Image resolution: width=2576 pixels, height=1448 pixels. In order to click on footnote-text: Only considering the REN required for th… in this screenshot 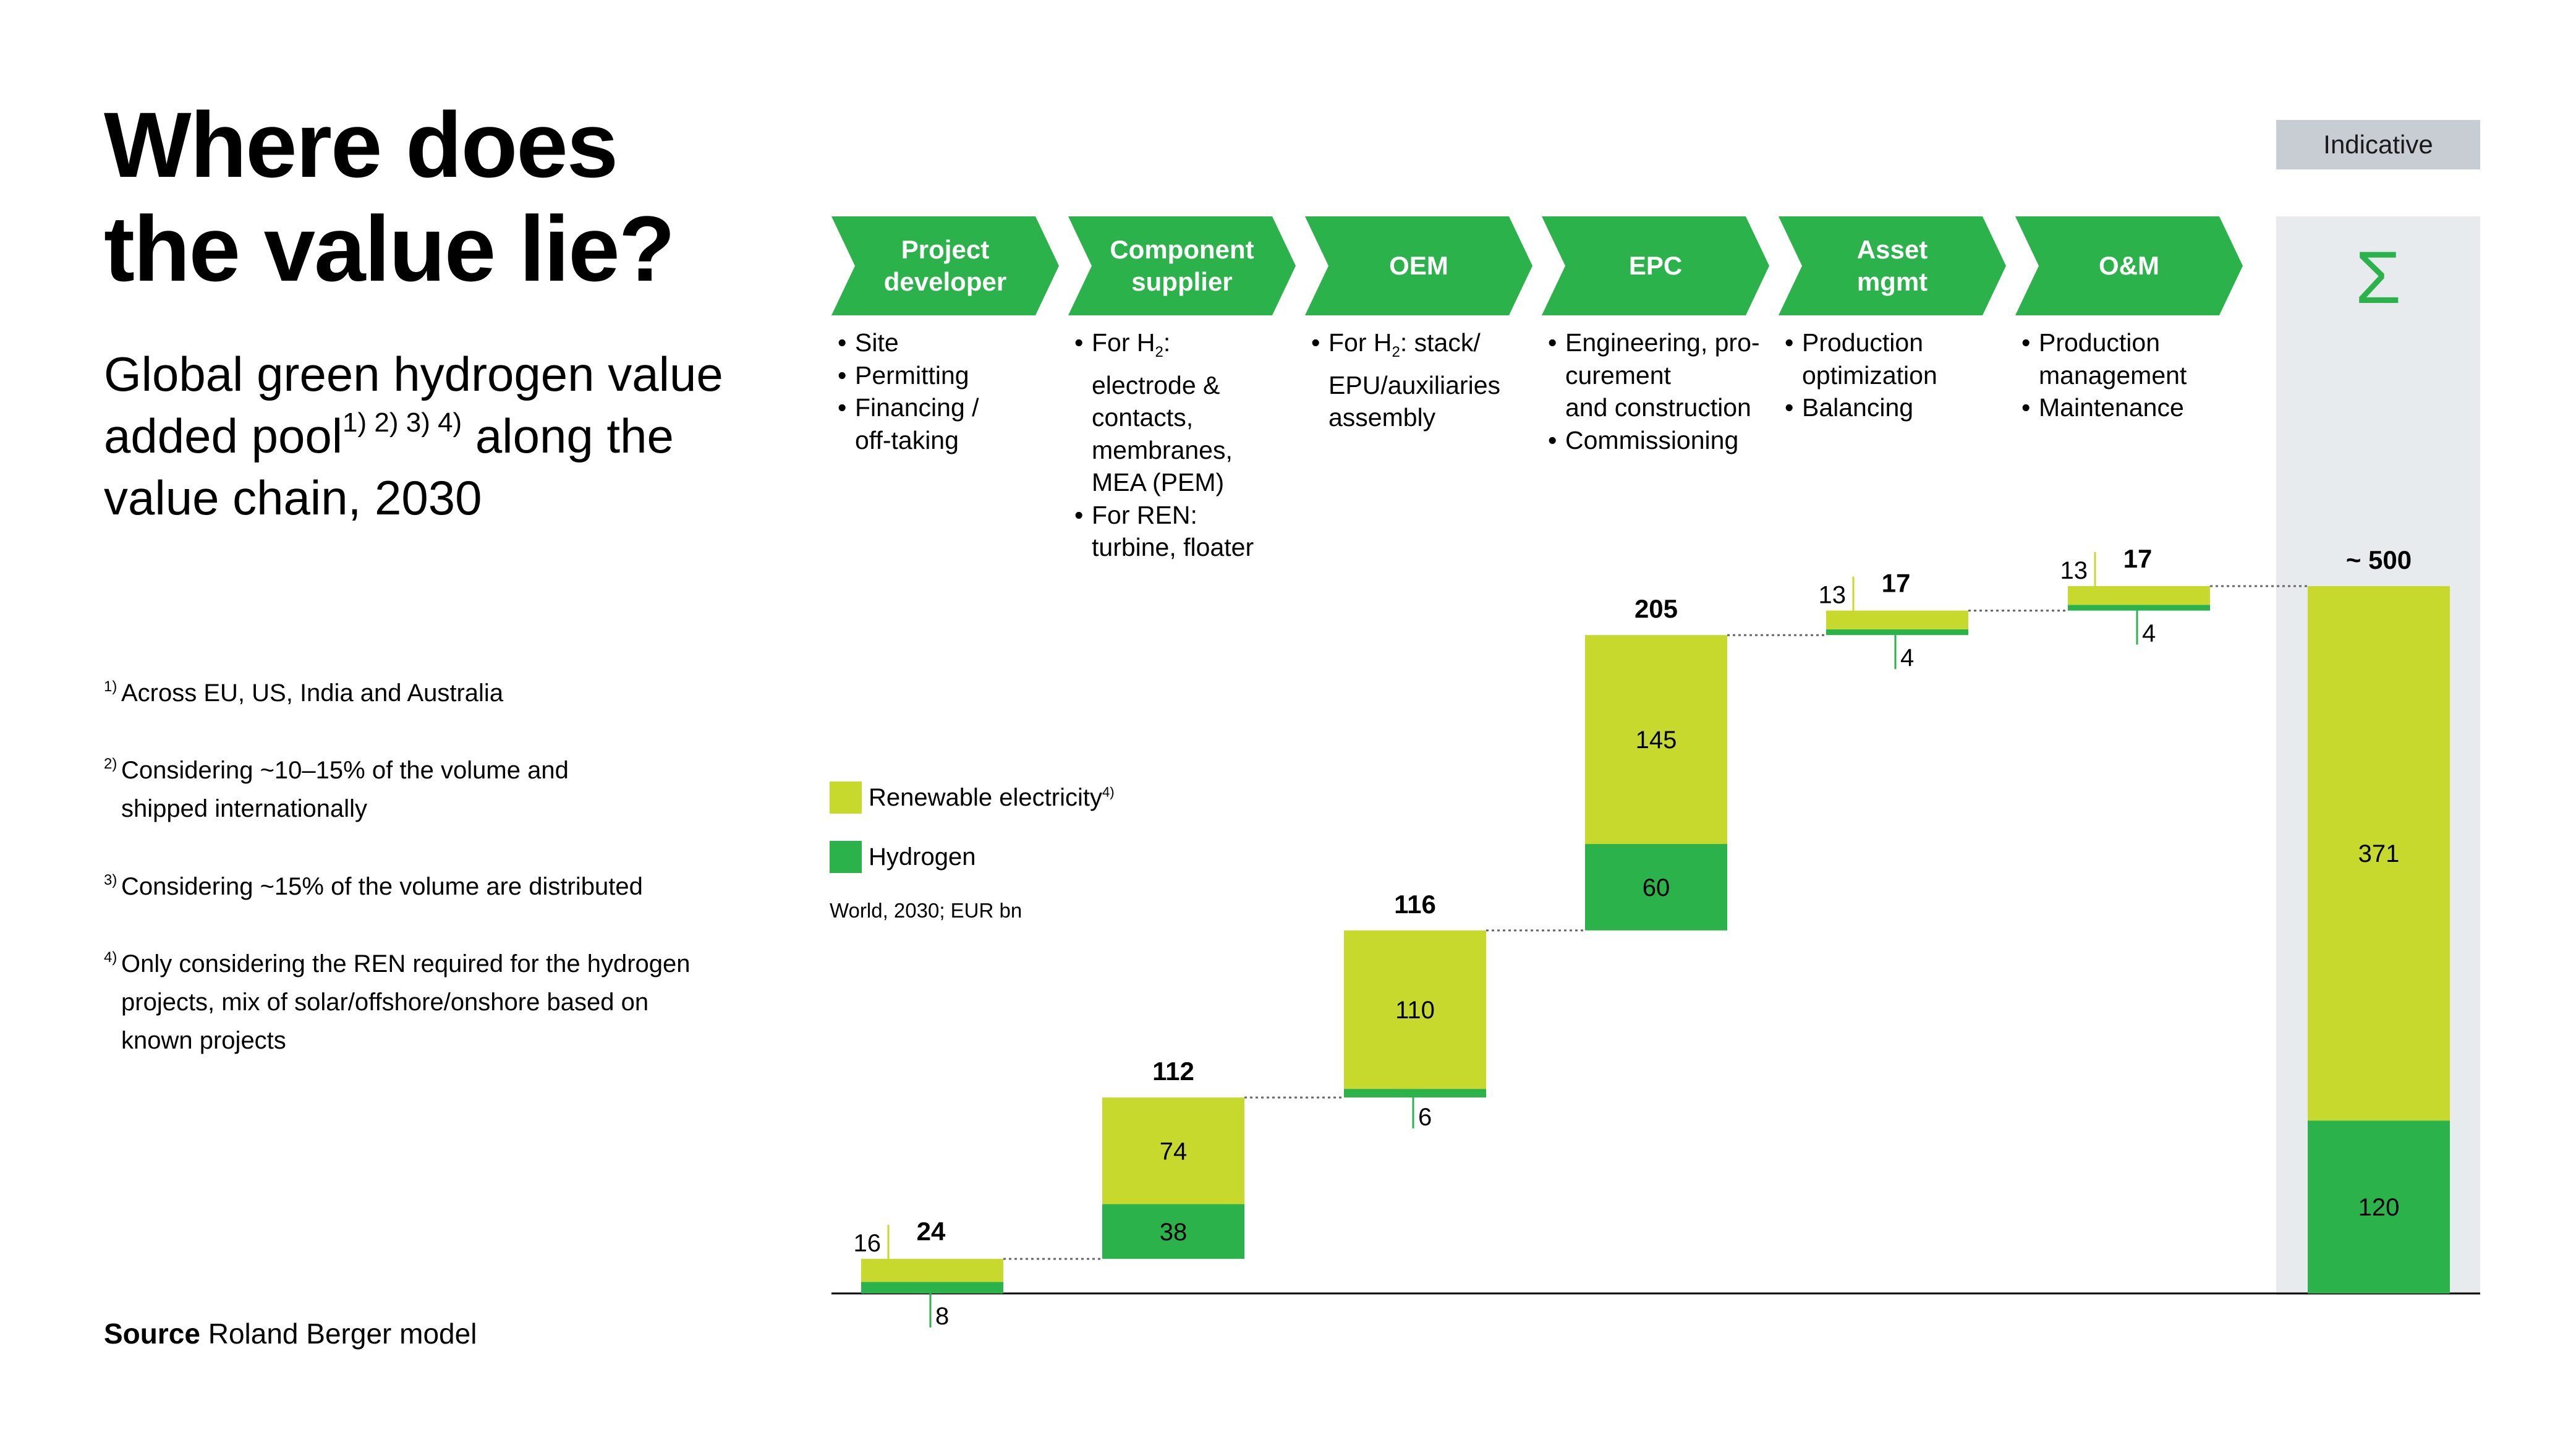, I will do `click(406, 963)`.